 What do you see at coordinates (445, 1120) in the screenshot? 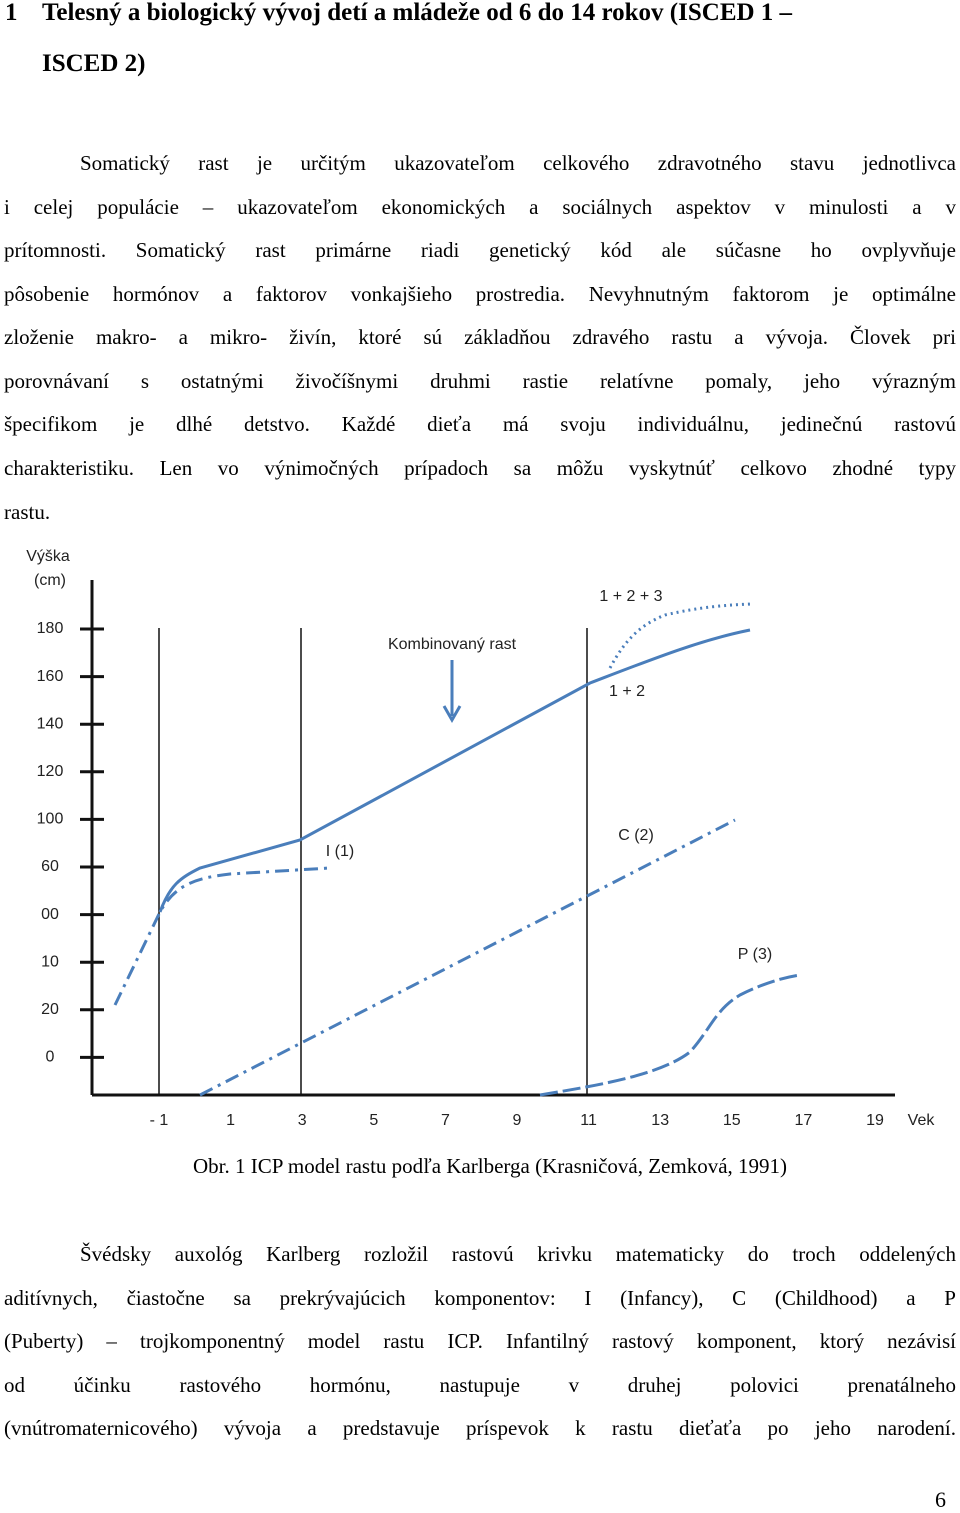
I see `x-tick-label: 7` at bounding box center [445, 1120].